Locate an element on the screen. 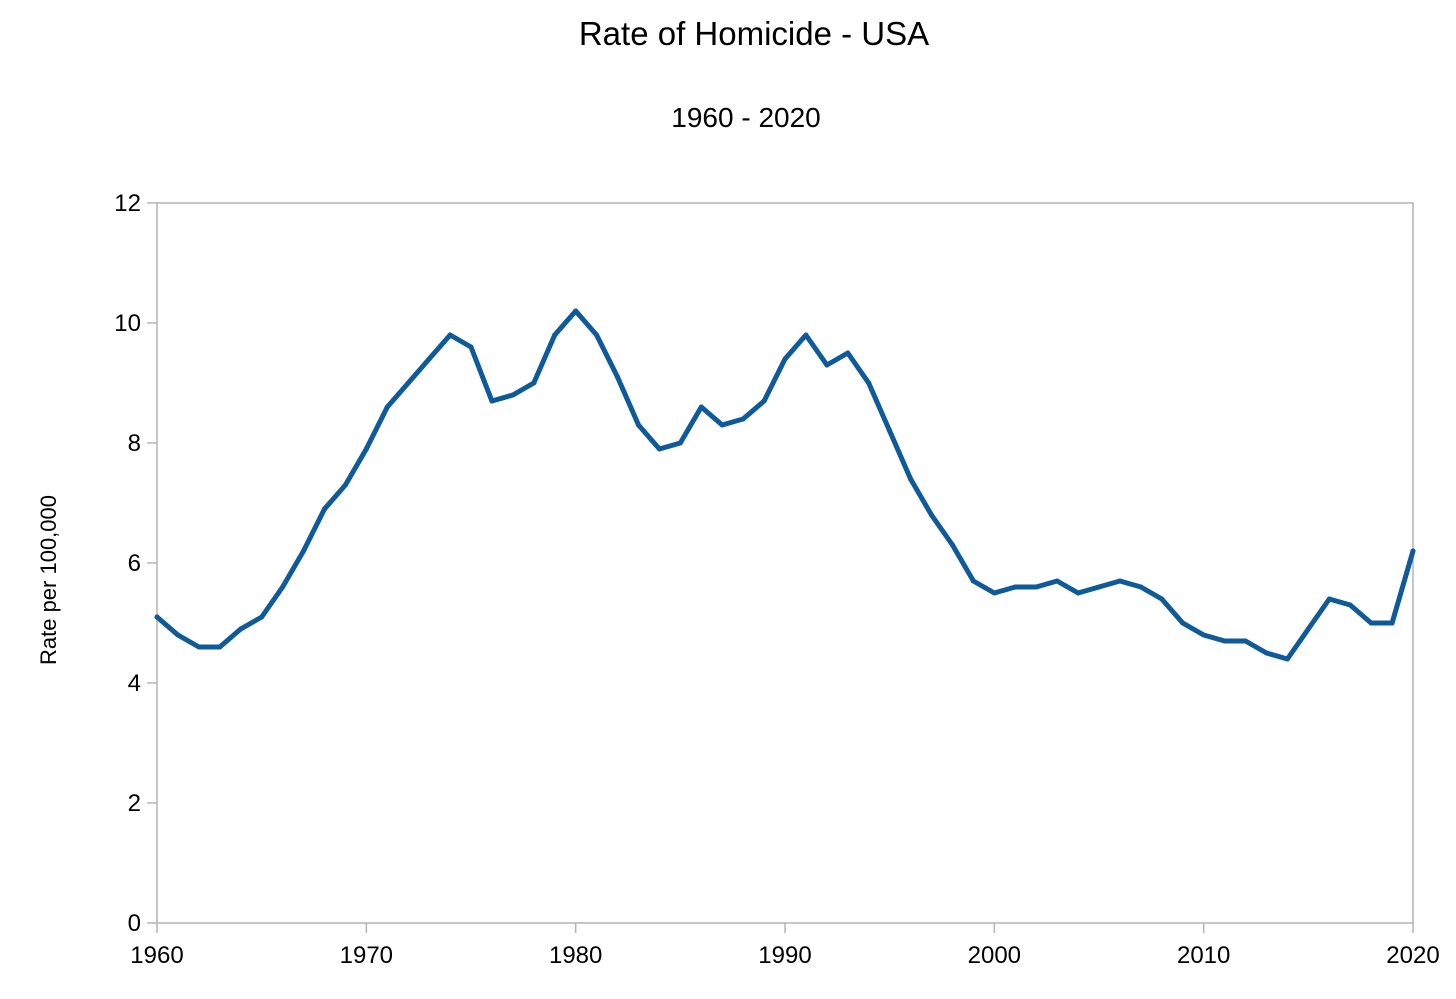 The width and height of the screenshot is (1456, 999). chart-subtitle: 1960 - 2020 is located at coordinates (745, 117).